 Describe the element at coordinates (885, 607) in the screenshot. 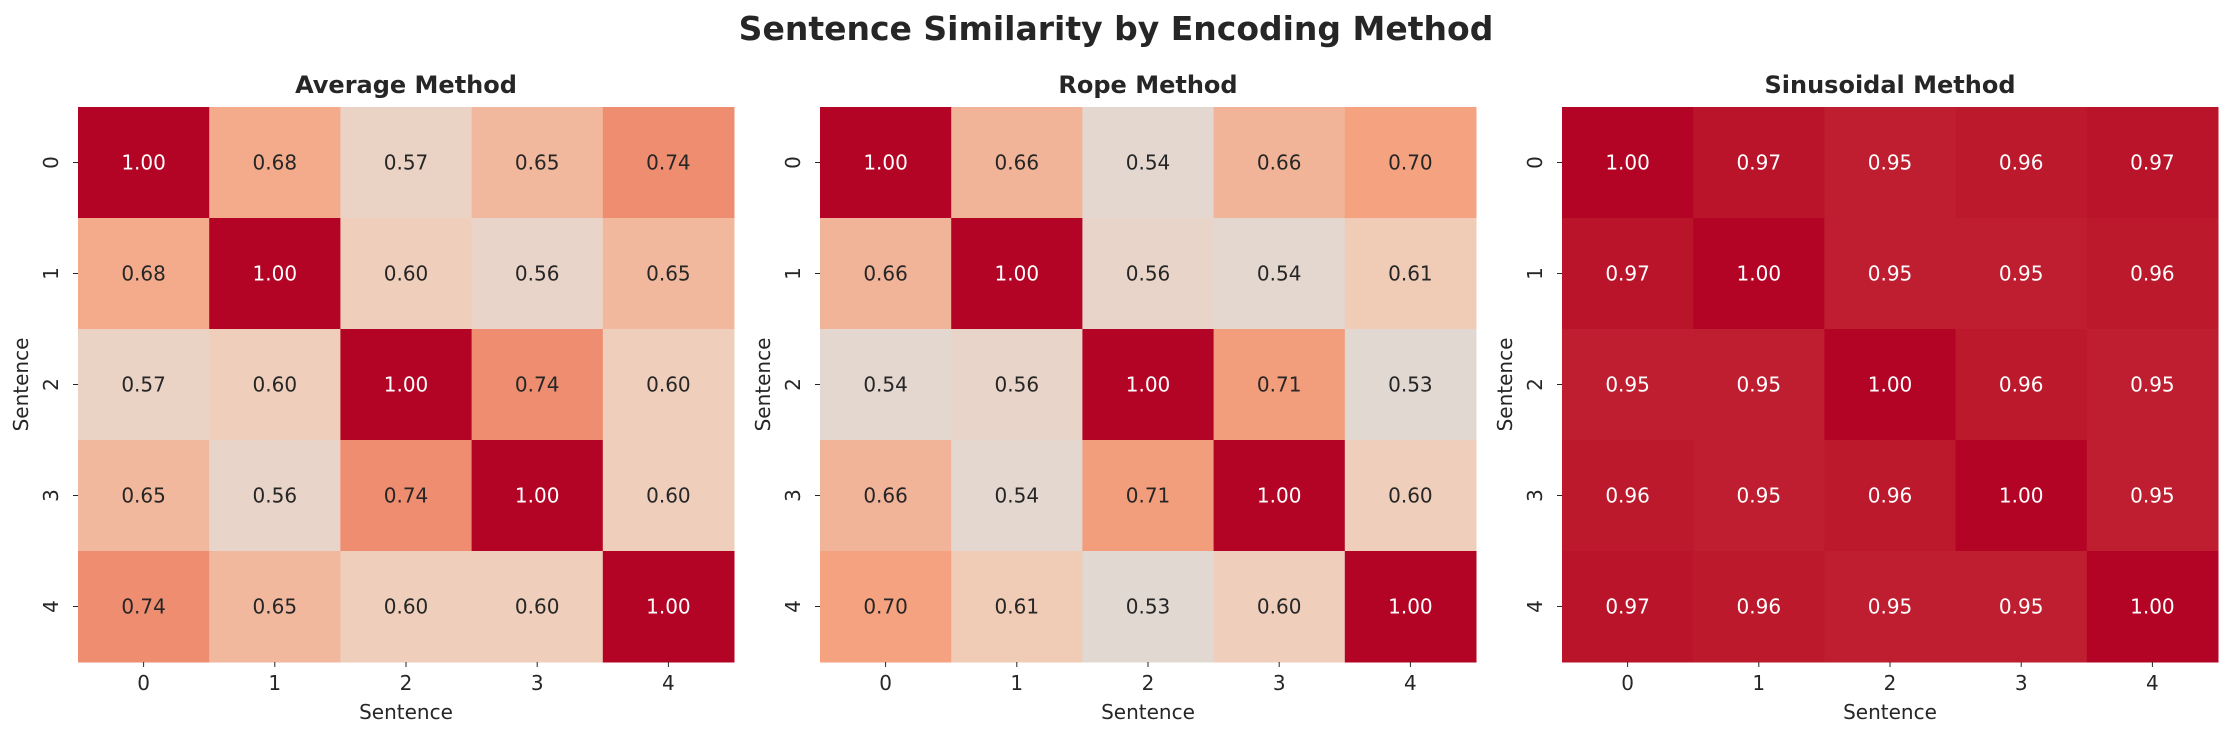

I see `cell-value-label: 0.70` at that location.